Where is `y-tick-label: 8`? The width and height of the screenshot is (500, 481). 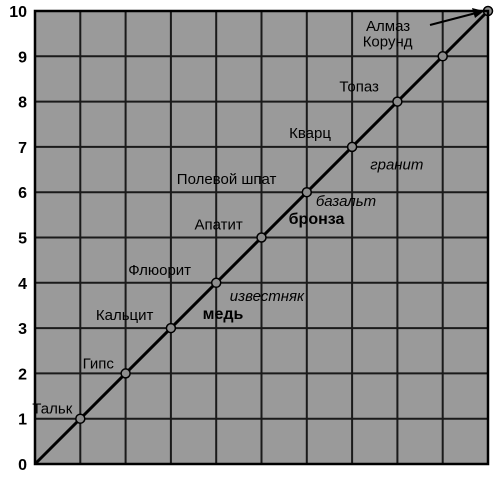
y-tick-label: 8 is located at coordinates (22, 103).